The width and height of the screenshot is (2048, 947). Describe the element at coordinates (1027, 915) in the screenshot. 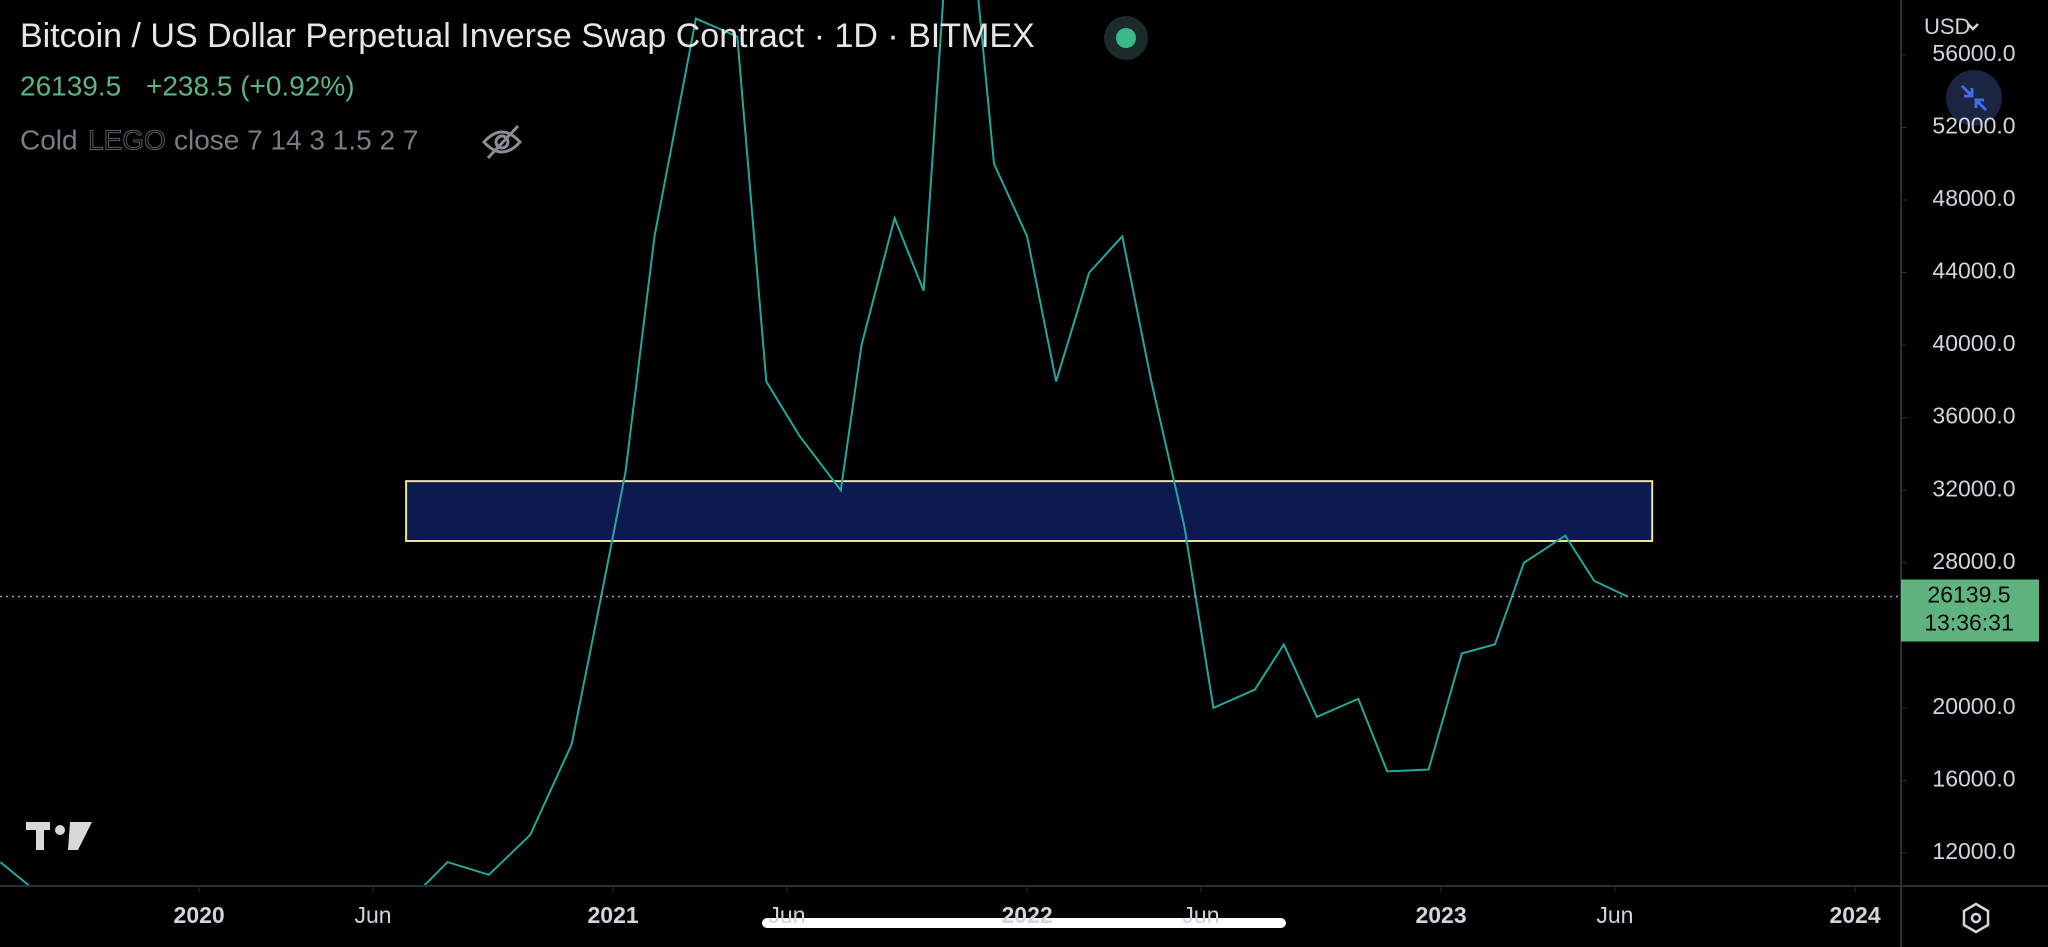

I see `x-tick-label: 2022` at that location.